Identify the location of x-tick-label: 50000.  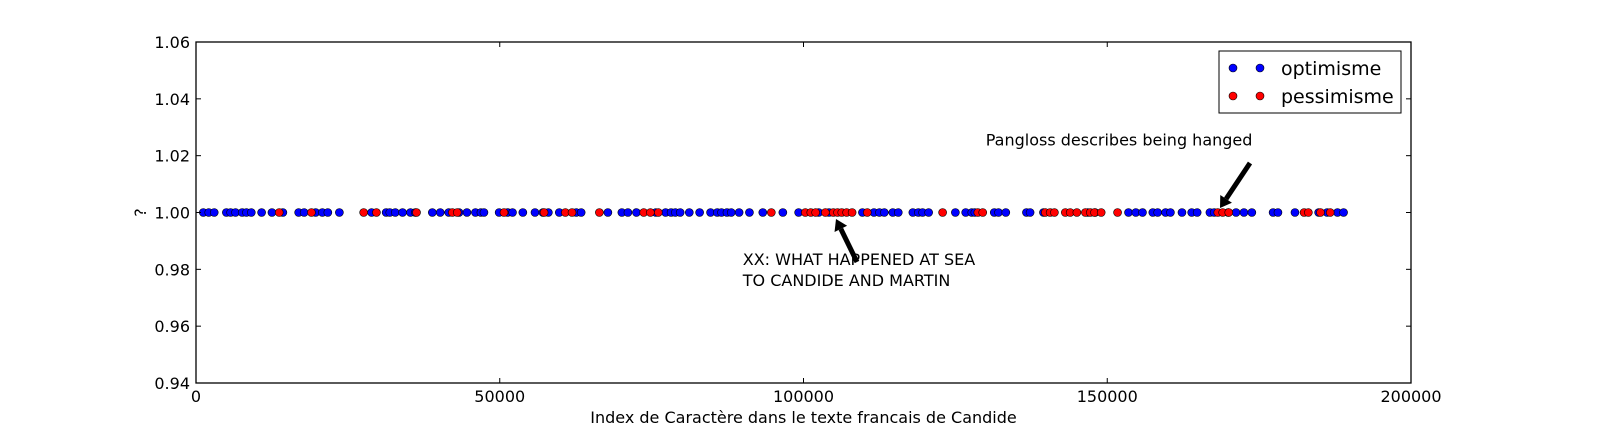
(499, 396).